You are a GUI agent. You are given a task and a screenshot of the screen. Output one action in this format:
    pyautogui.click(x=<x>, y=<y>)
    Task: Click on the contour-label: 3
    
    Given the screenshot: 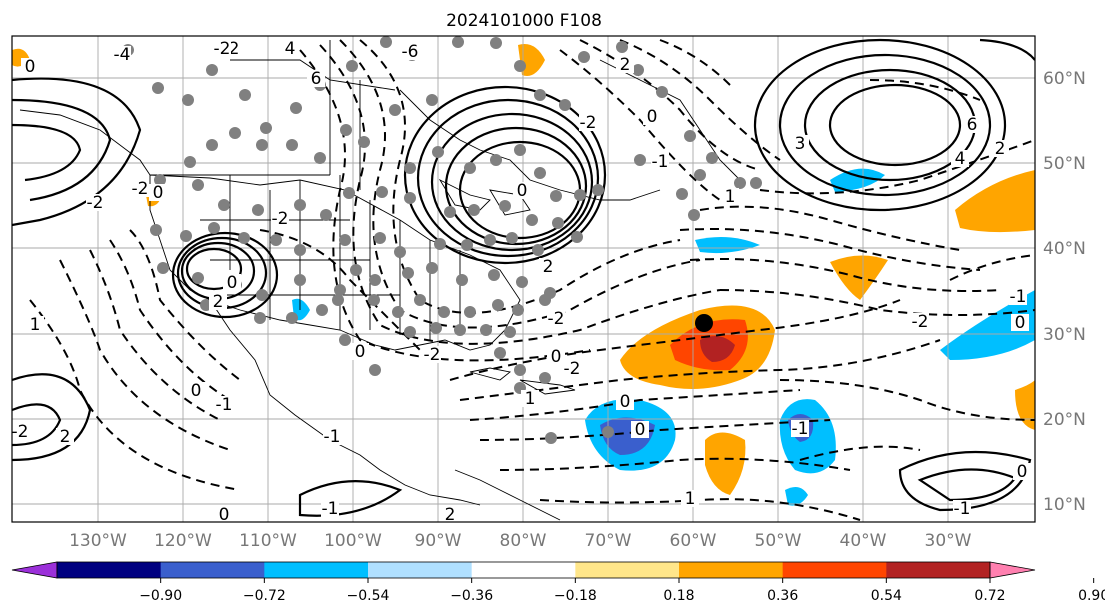 What is the action you would take?
    pyautogui.click(x=800, y=144)
    